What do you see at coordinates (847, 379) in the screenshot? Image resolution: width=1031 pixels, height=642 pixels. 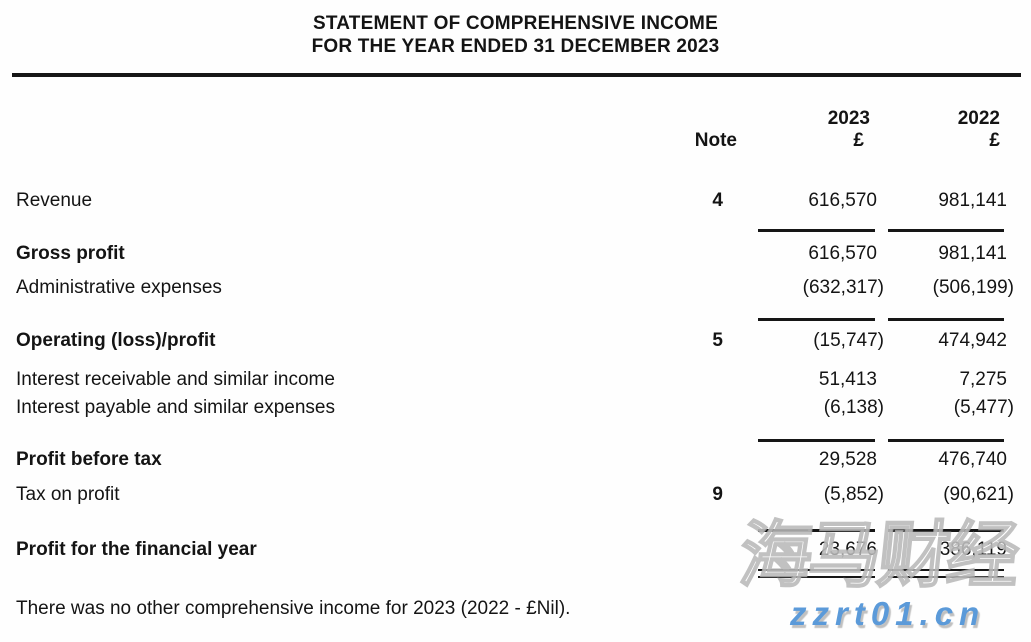 I see `row-value-2023: 51,413` at bounding box center [847, 379].